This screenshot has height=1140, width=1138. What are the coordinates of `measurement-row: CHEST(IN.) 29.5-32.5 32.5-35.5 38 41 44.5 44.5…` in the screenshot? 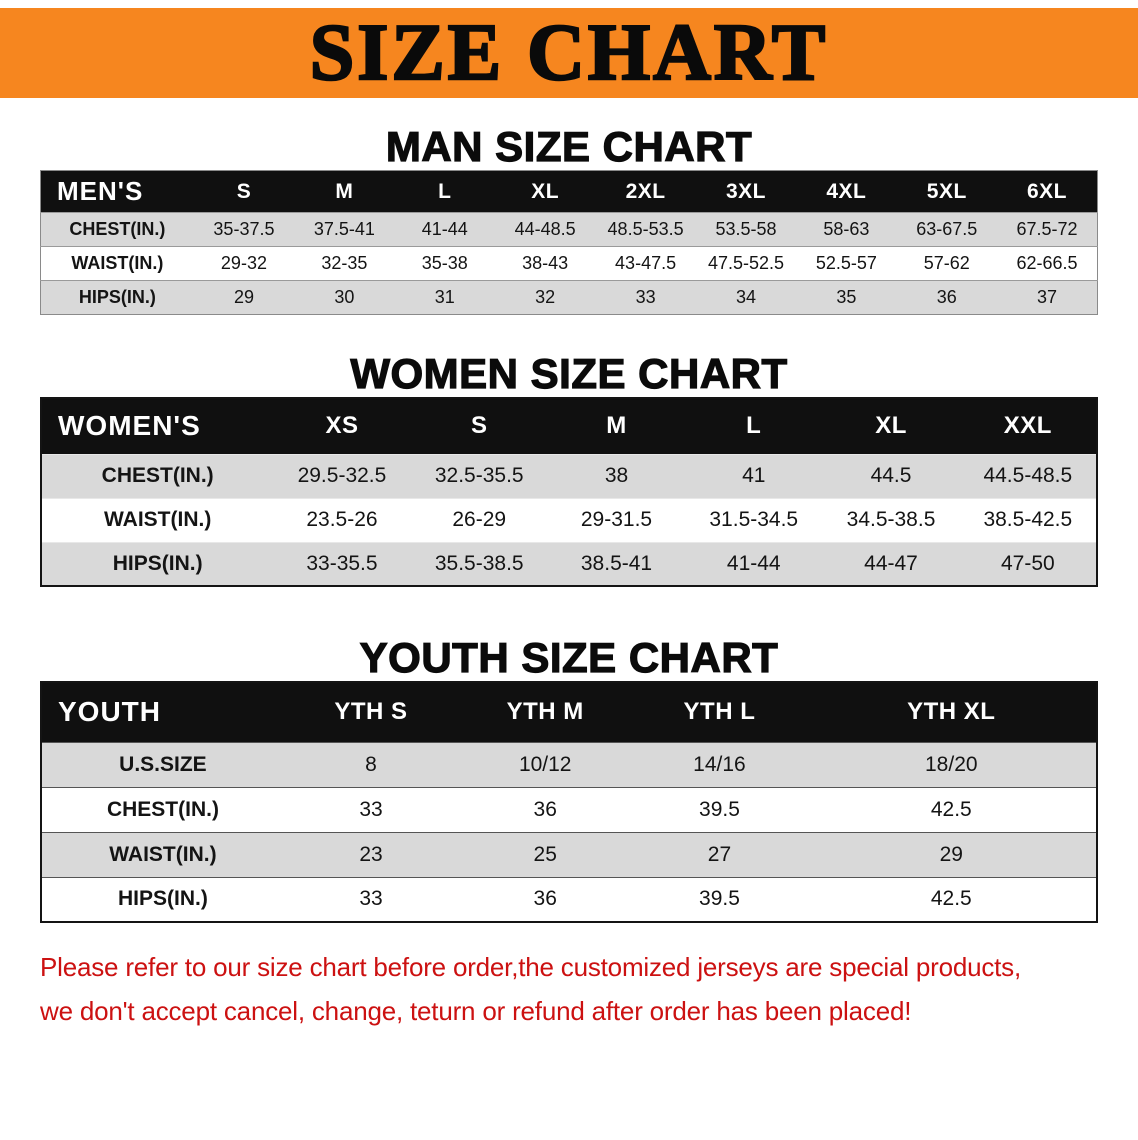 It's located at (569, 476).